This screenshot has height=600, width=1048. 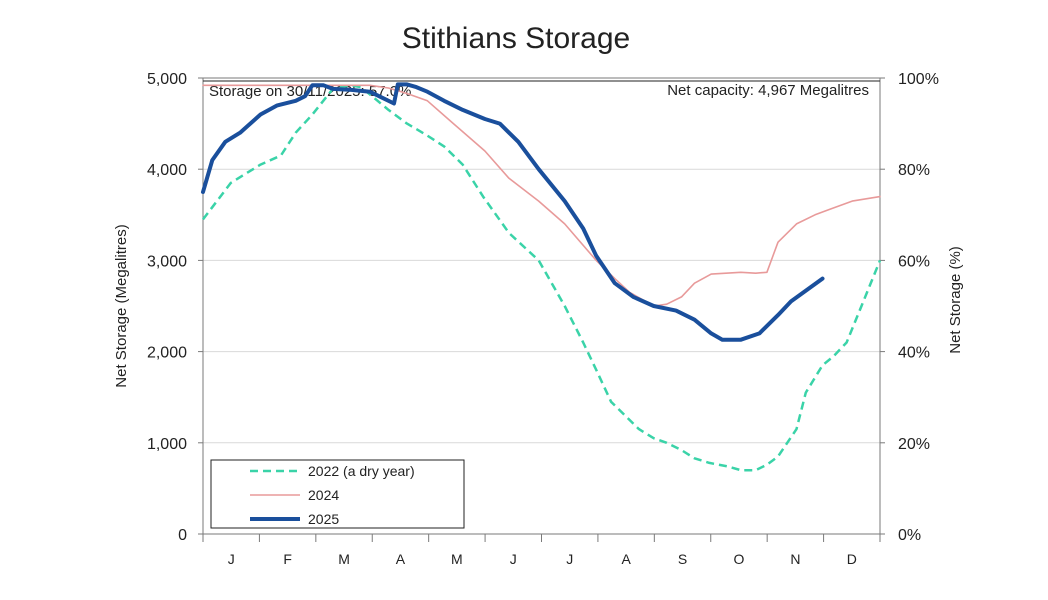 I want to click on x-tick-label: F, so click(x=287, y=559).